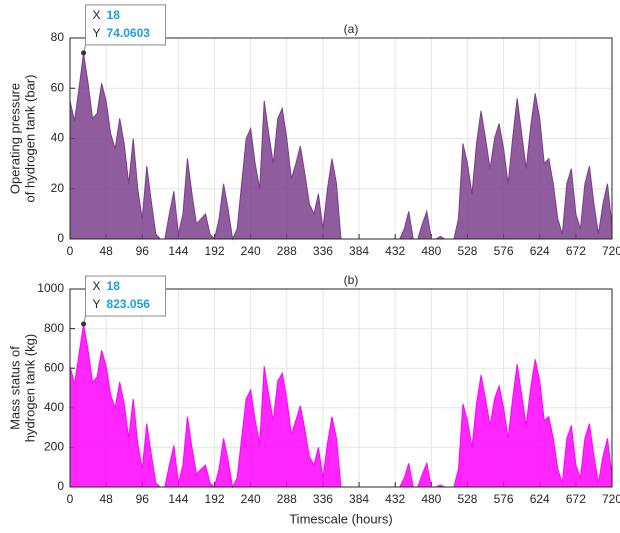  Describe the element at coordinates (54, 407) in the screenshot. I see `y-tick-label: 400` at that location.